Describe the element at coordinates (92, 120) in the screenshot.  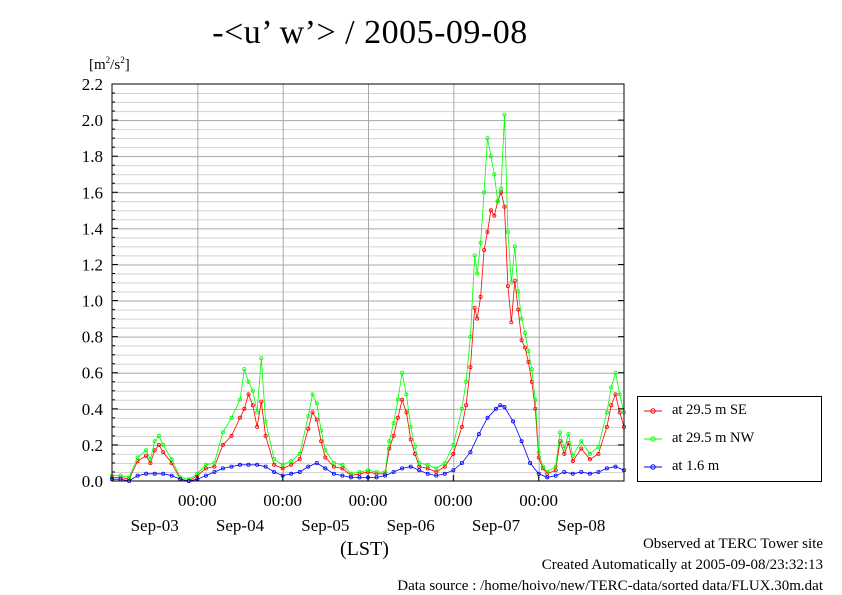
I see `y-tick-label: 2.0` at that location.